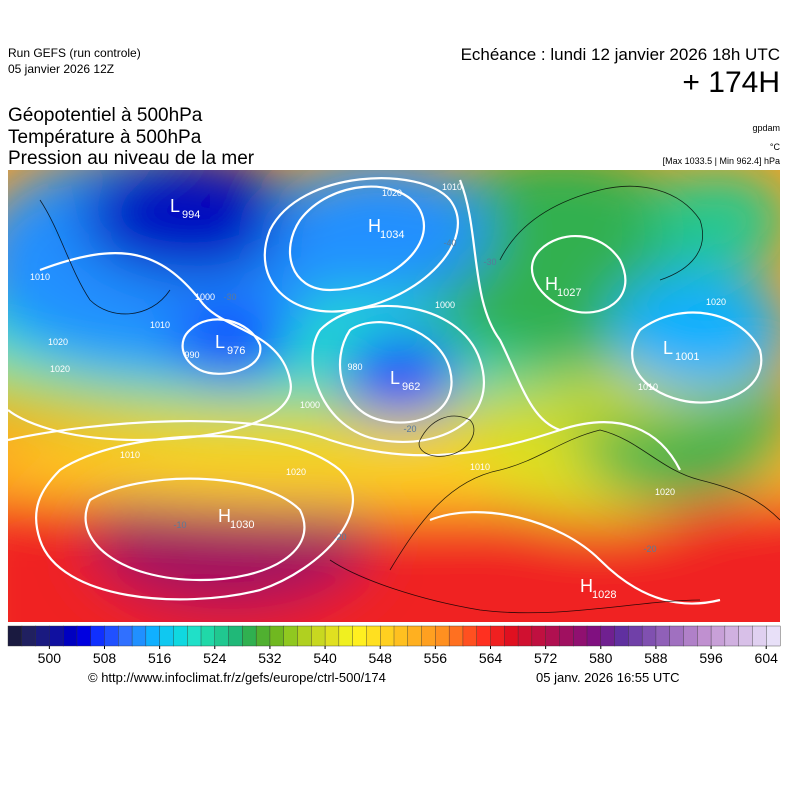 The image size is (788, 789). I want to click on run-name: Run GEFS (run controle), so click(74, 53).